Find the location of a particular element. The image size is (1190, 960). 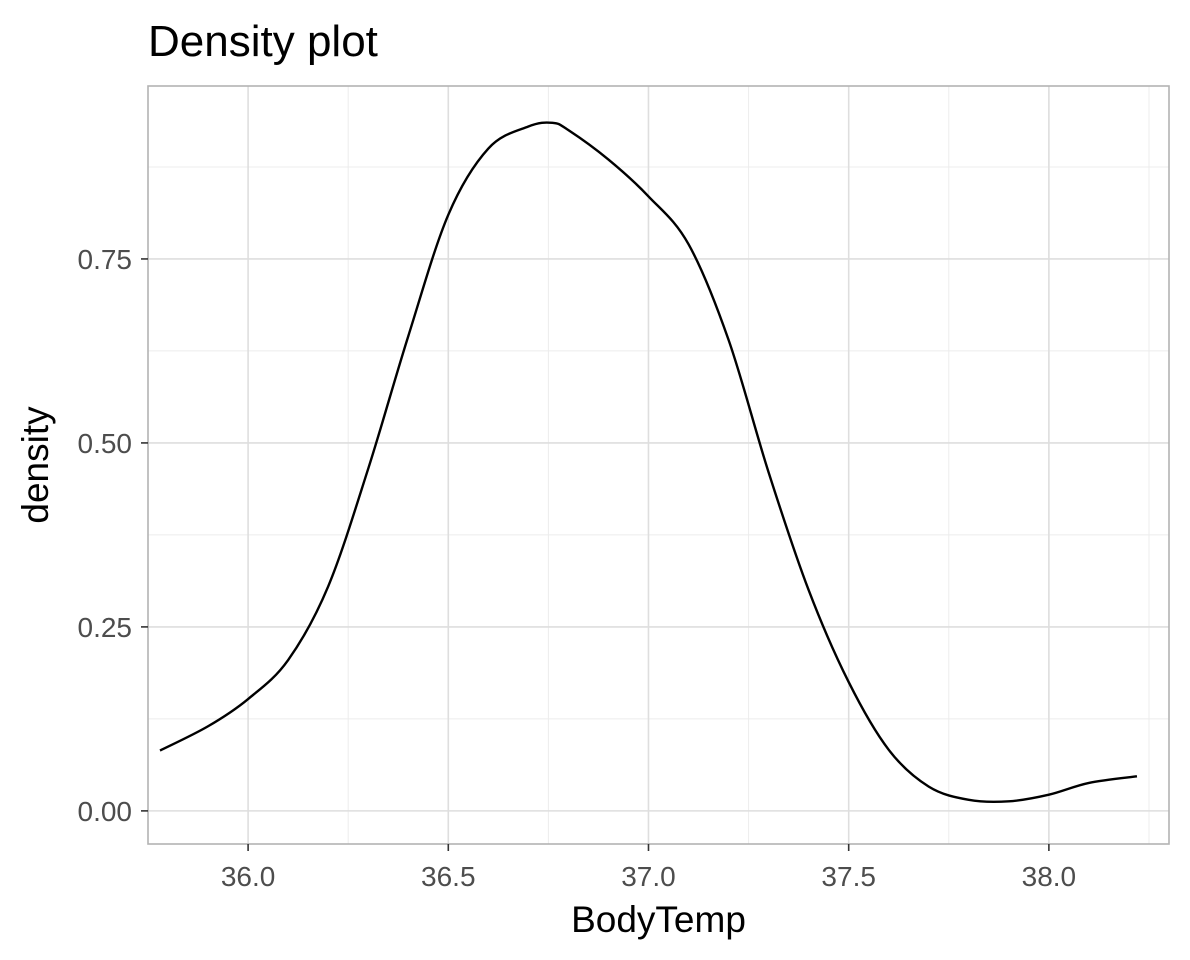

x-tick-label: 36.0 is located at coordinates (248, 876).